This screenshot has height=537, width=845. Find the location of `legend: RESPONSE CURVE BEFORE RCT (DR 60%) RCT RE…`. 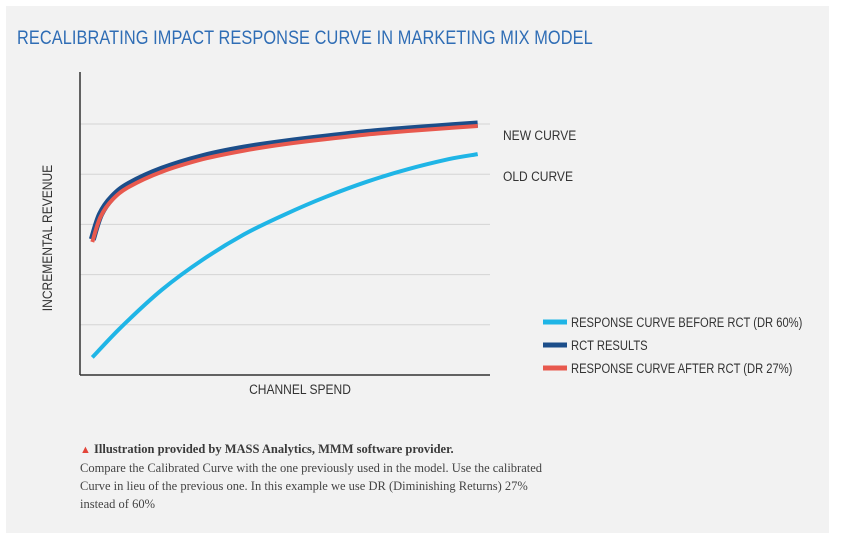

legend: RESPONSE CURVE BEFORE RCT (DR 60%) RCT RE… is located at coordinates (672, 345).